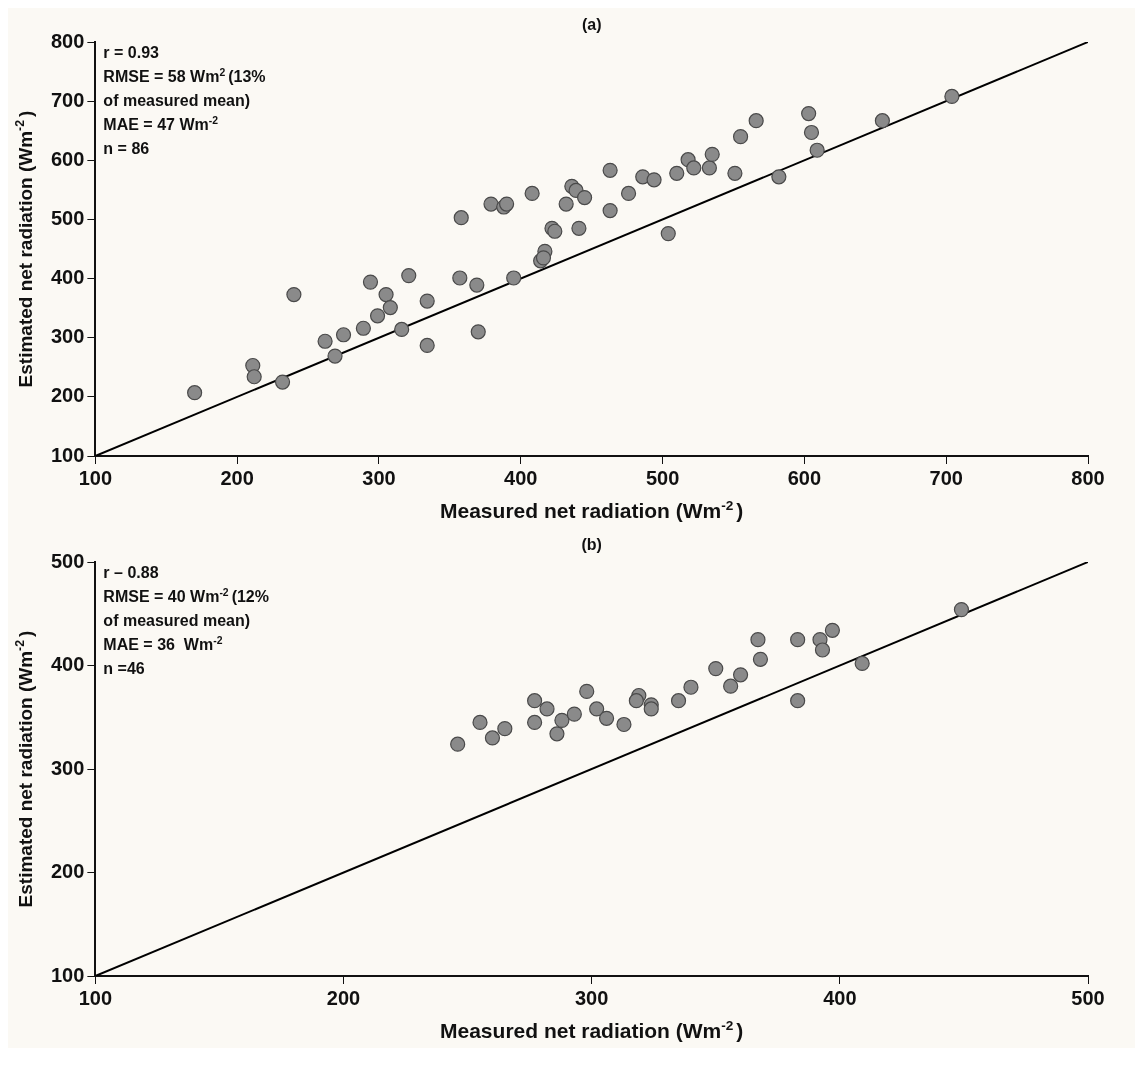 This screenshot has width=1143, height=1089. What do you see at coordinates (804, 477) in the screenshot?
I see `x-tick-label: 600` at bounding box center [804, 477].